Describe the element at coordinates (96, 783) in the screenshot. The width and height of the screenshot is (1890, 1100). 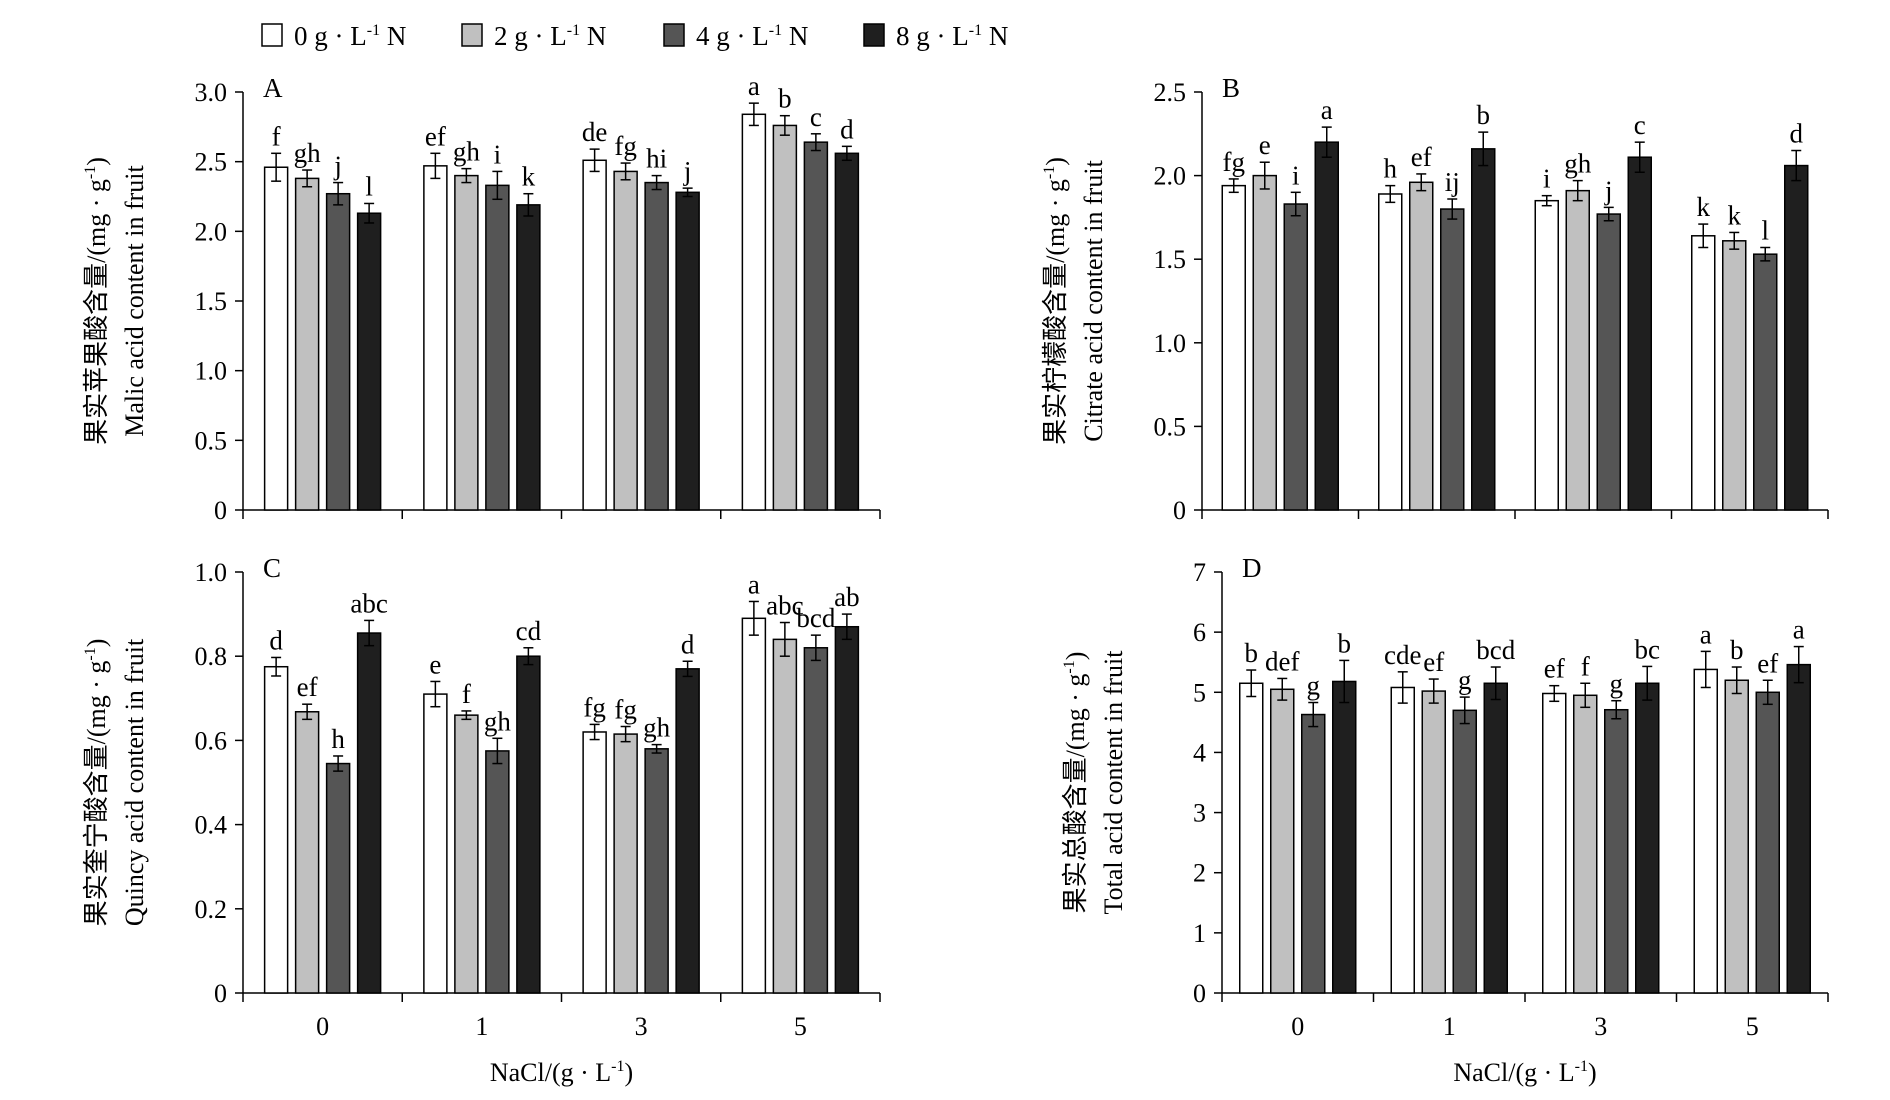
I see `y-axis-label-cn: 果实奎宁酸含量/(mg · g-1)` at that location.